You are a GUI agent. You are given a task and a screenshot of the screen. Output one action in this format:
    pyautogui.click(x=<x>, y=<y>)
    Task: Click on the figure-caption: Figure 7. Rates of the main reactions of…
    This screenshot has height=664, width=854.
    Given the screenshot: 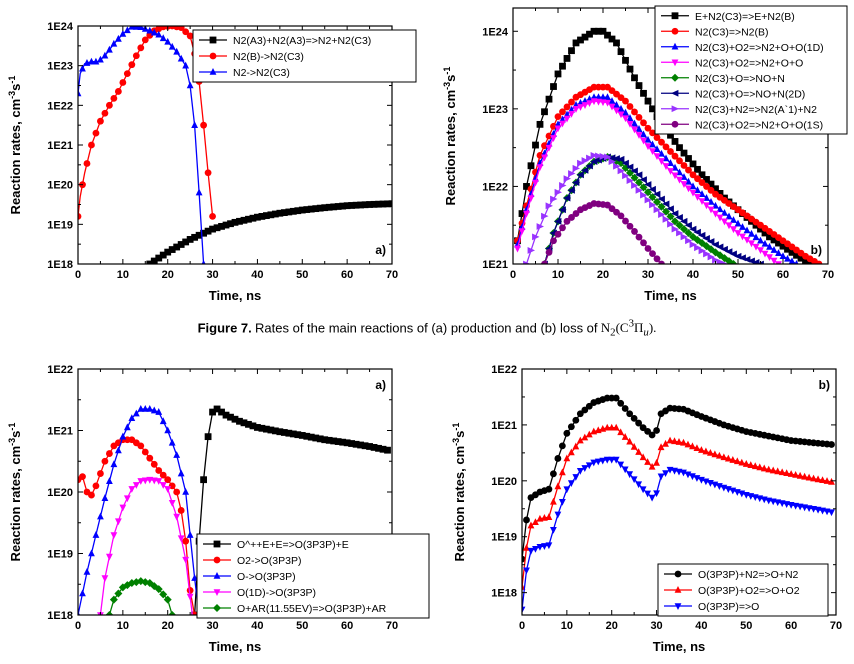 What is the action you would take?
    pyautogui.click(x=427, y=328)
    